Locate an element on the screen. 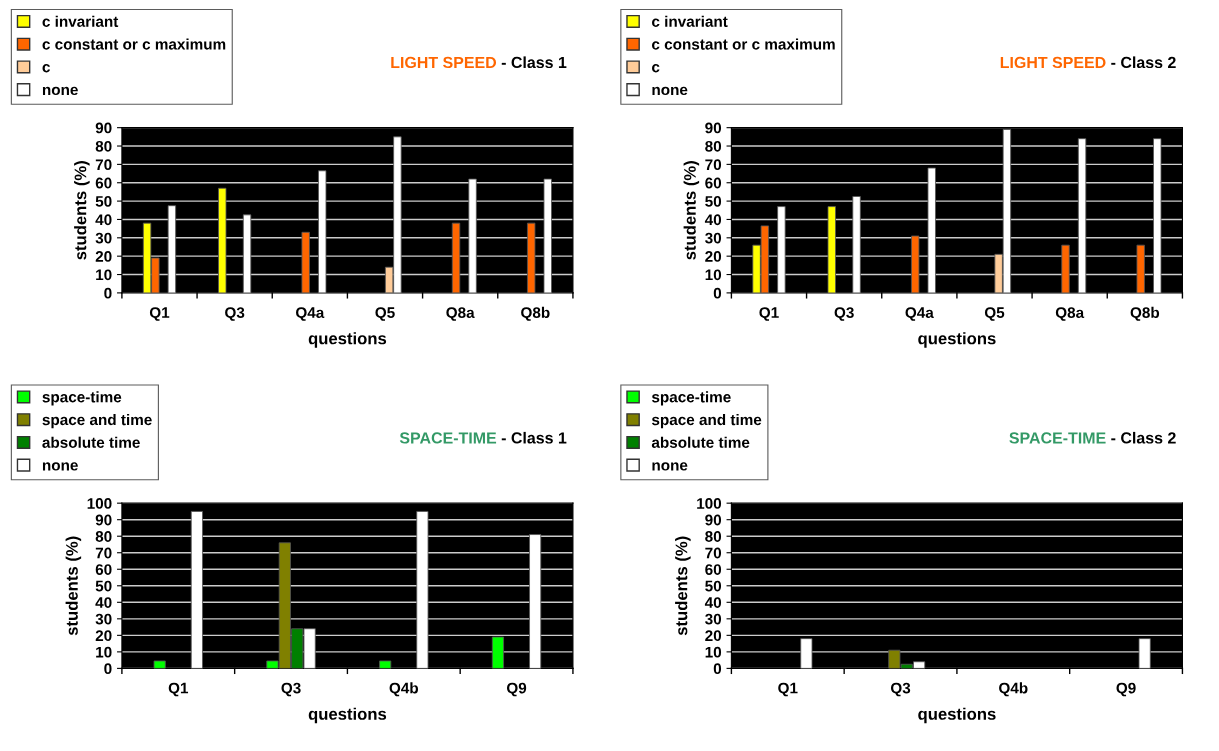  y-tick-label: 100 is located at coordinates (99, 503).